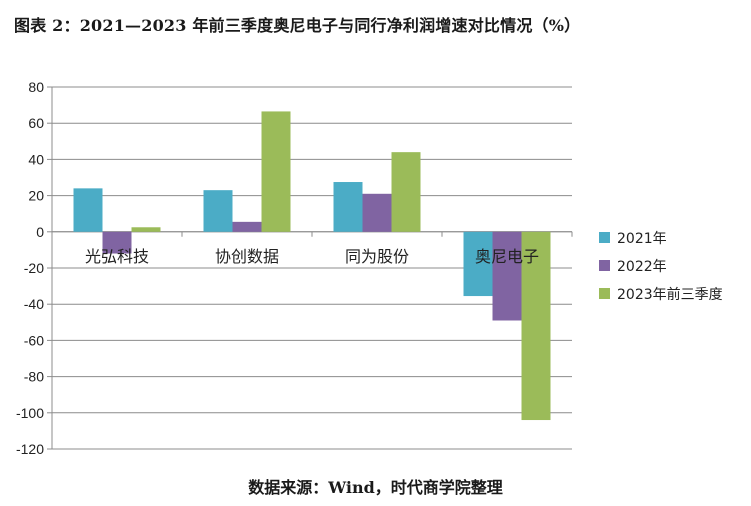  I want to click on chart-title: 图表 2：2021—2023 年前三季度奥尼电子与同行净利润增速对比情况（%）, so click(297, 25).